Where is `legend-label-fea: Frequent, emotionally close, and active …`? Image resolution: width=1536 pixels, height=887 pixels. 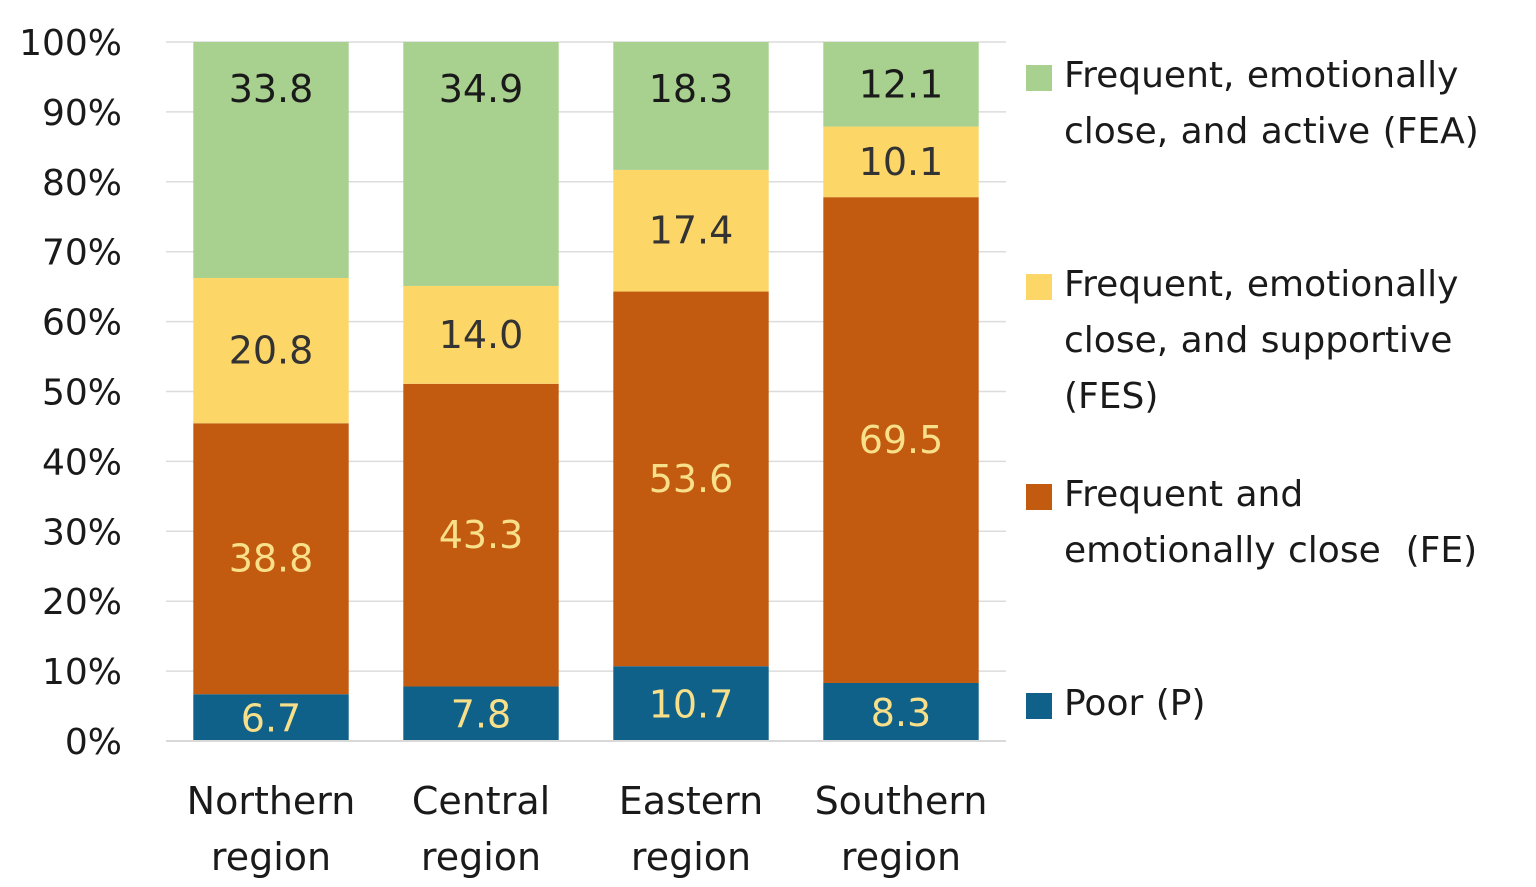 legend-label-fea: Frequent, emotionally close, and active … is located at coordinates (1271, 103).